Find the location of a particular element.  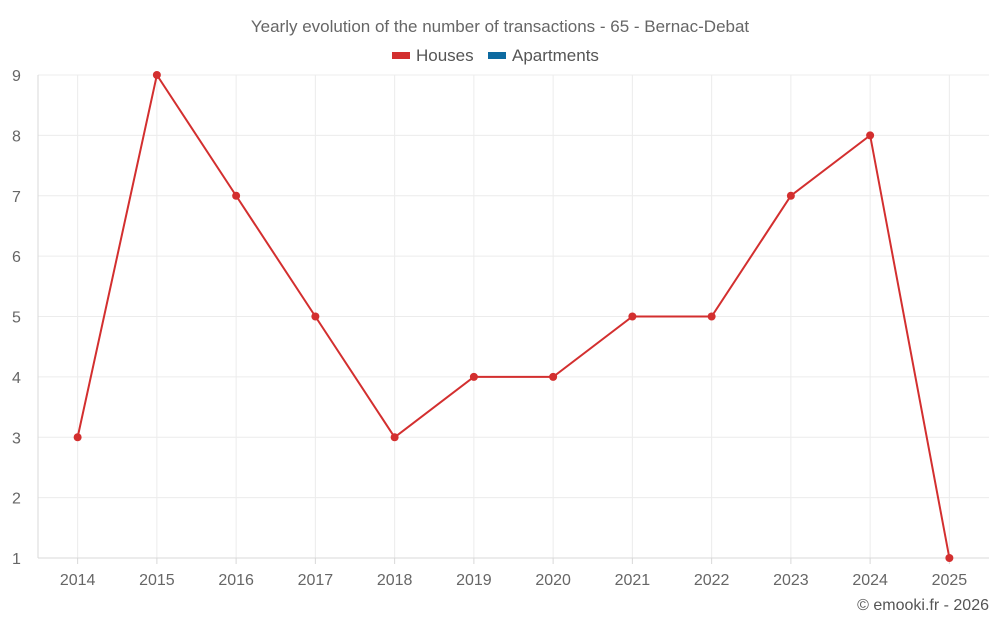

x-tick-label: 2024 is located at coordinates (870, 580).